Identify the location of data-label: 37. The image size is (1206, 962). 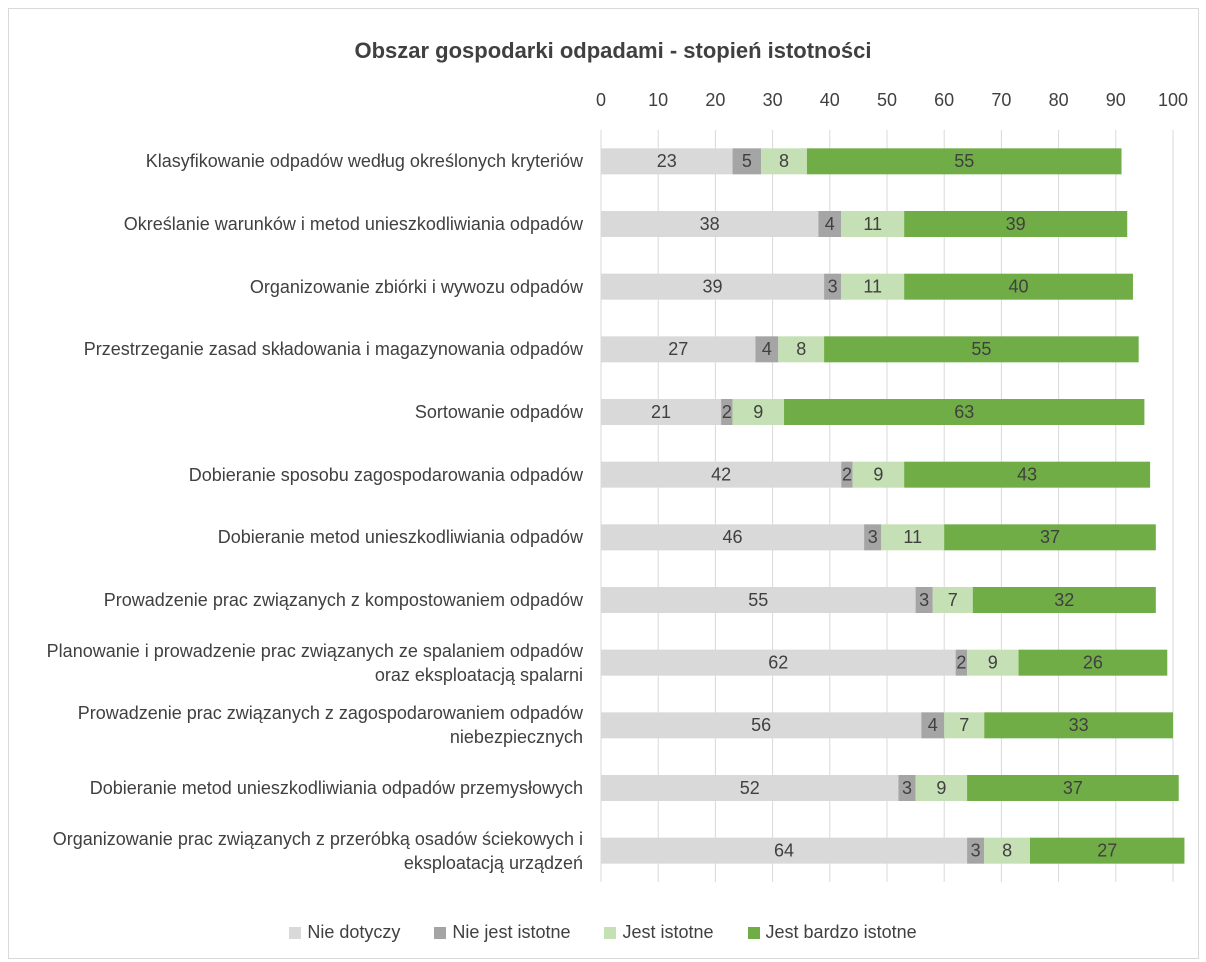
(1073, 788).